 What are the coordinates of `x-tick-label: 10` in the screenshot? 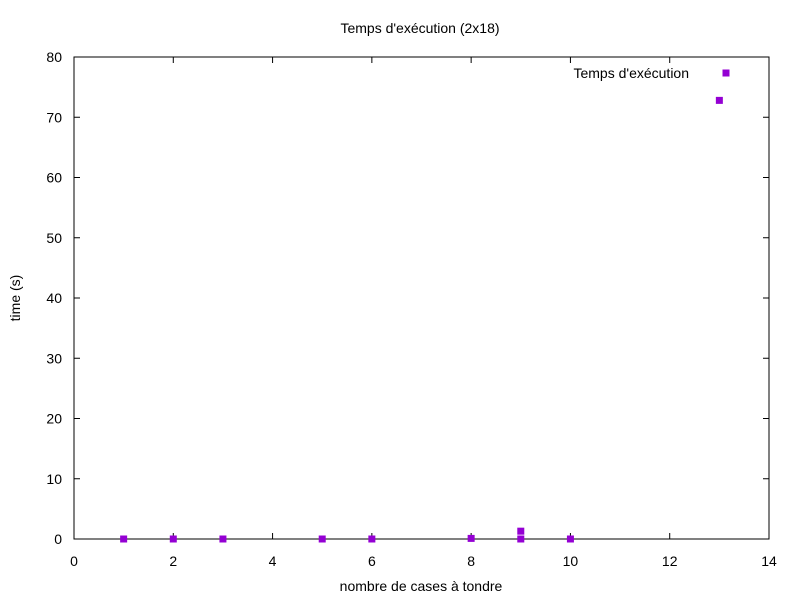 It's located at (571, 561).